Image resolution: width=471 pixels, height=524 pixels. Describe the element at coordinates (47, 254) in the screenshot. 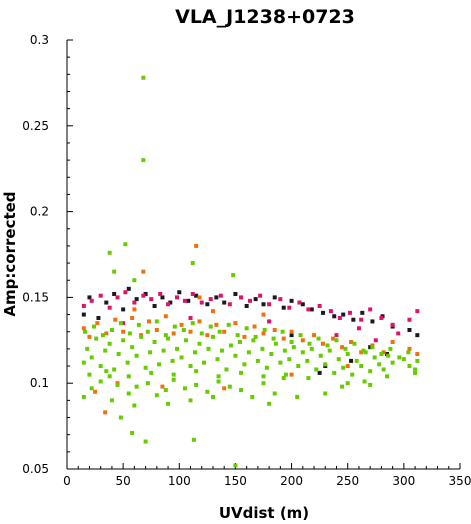

I see `y-ticks: 0.05 0.1 0.15 0.2 0.25 0.3` at that location.